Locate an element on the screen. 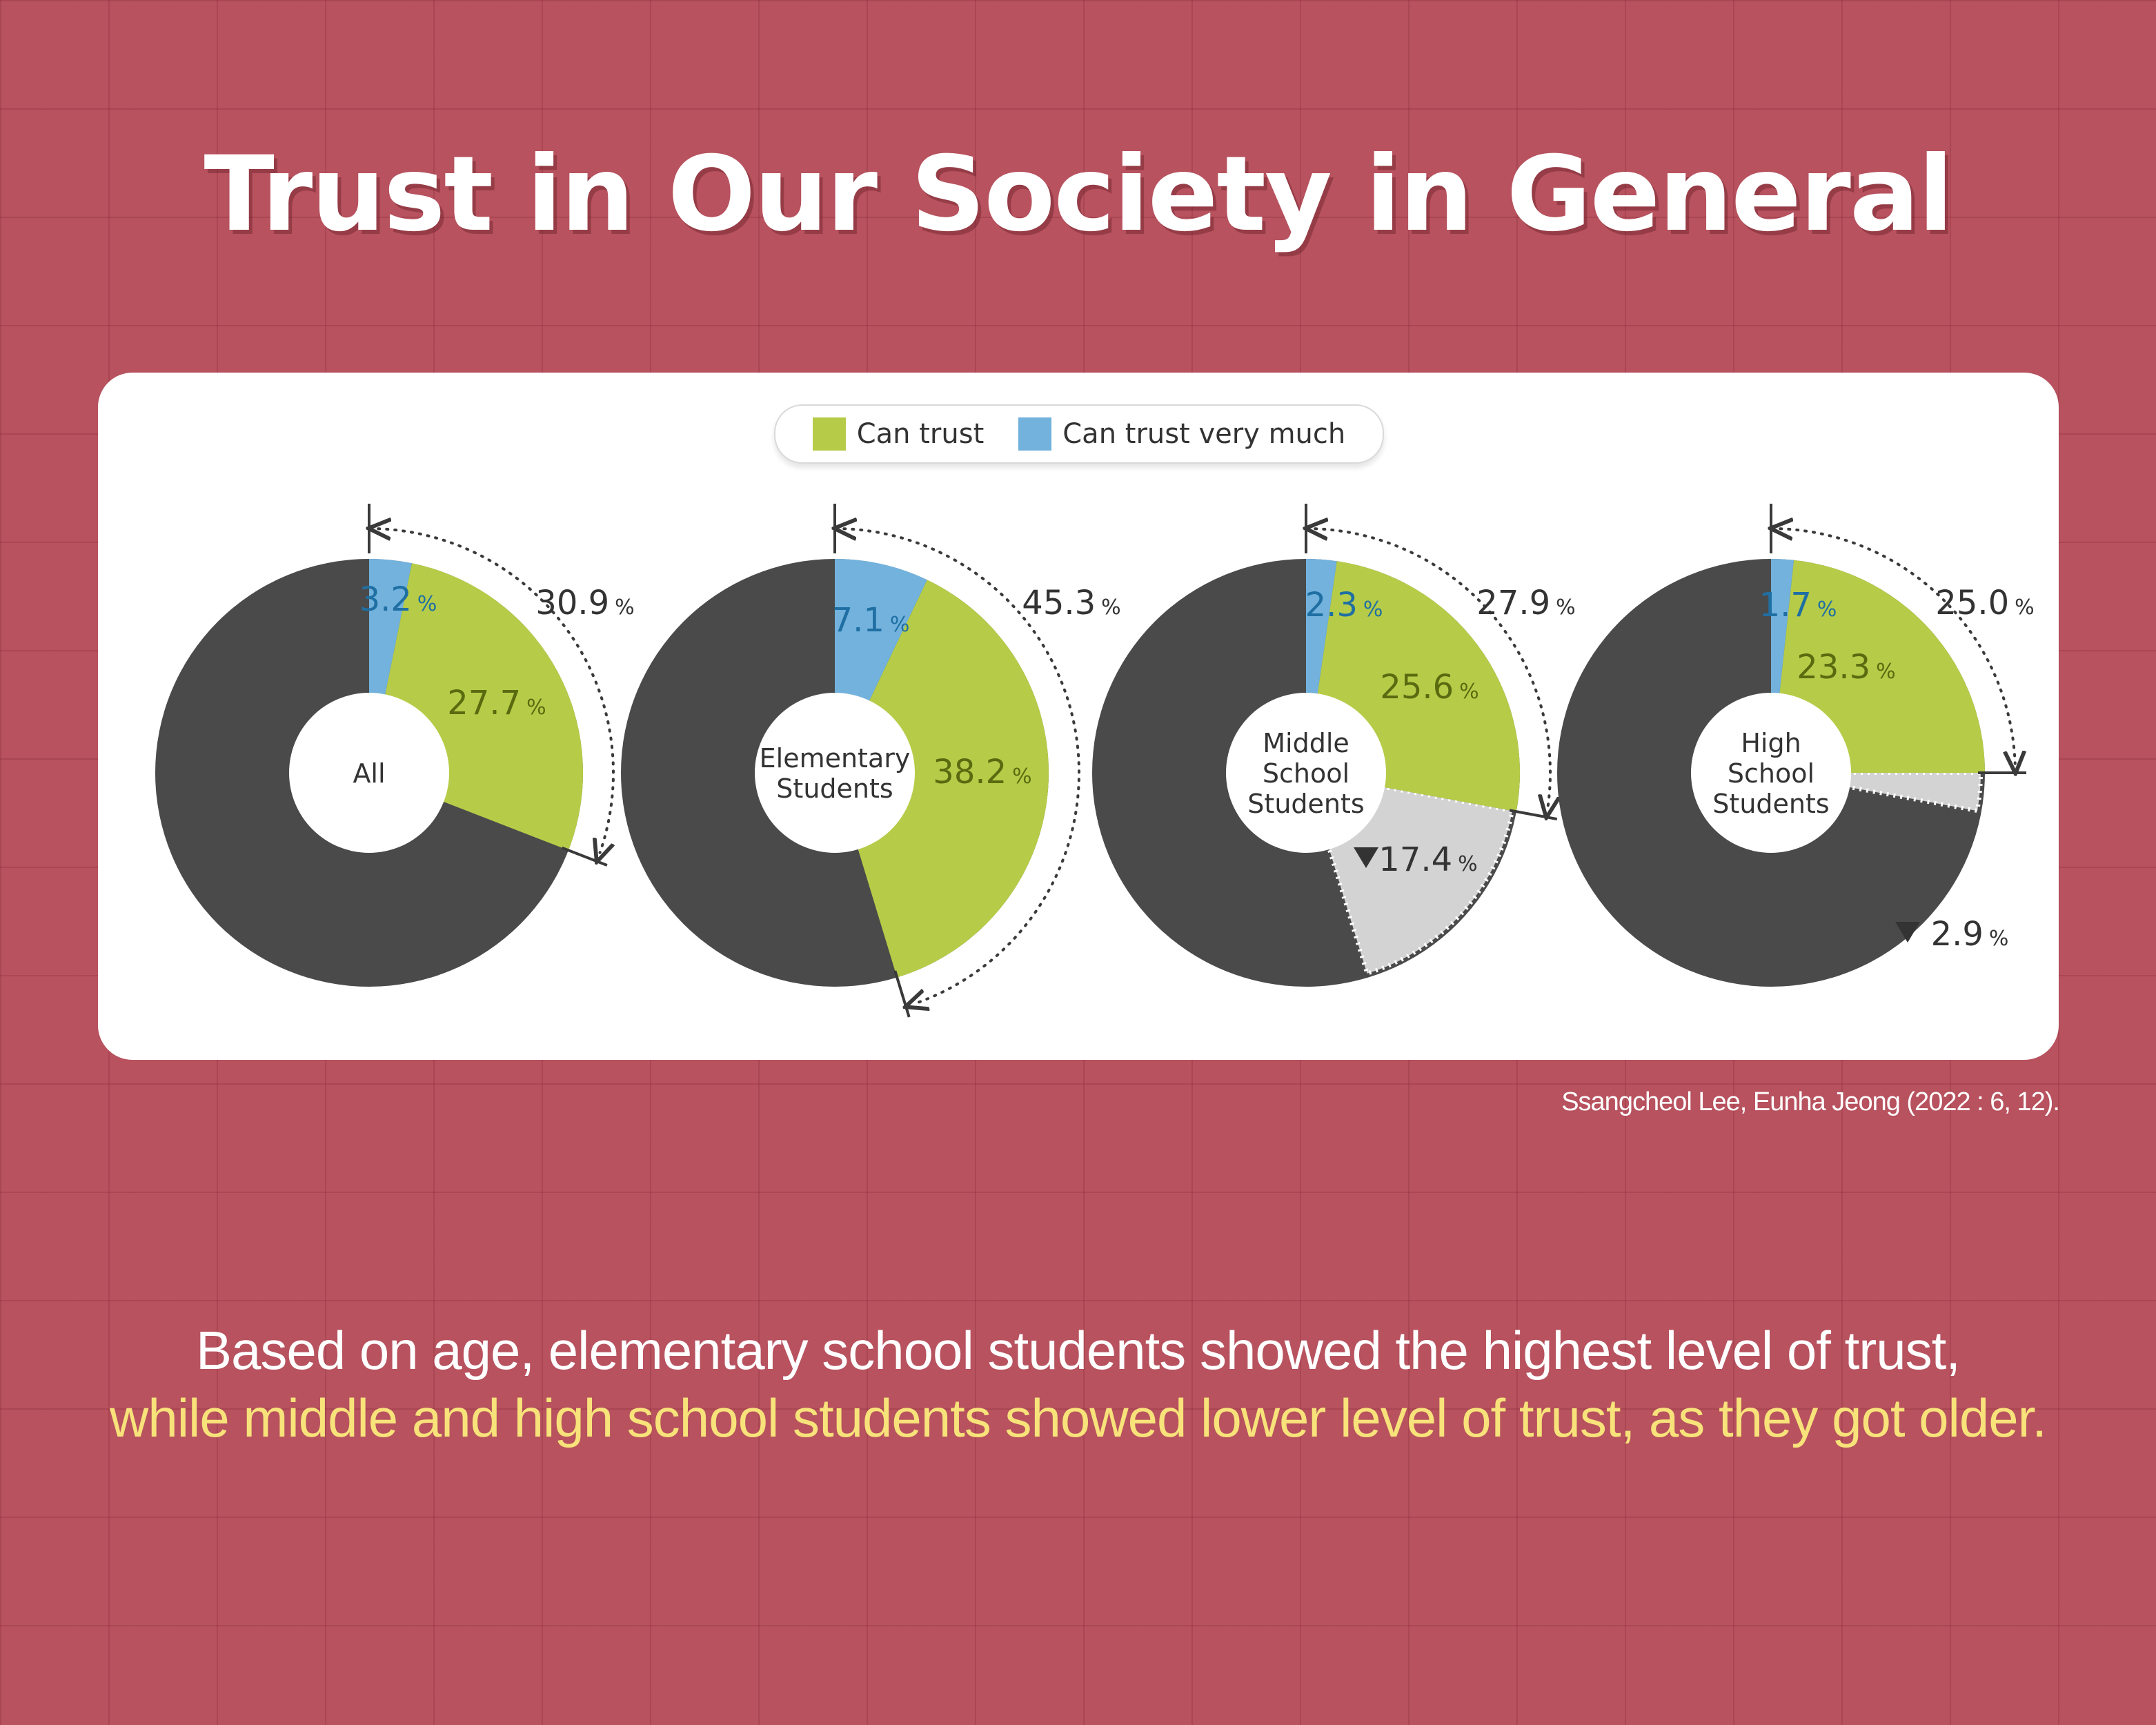  legend-label-can-trust-very-much: Can trust very much is located at coordinates (1204, 434).